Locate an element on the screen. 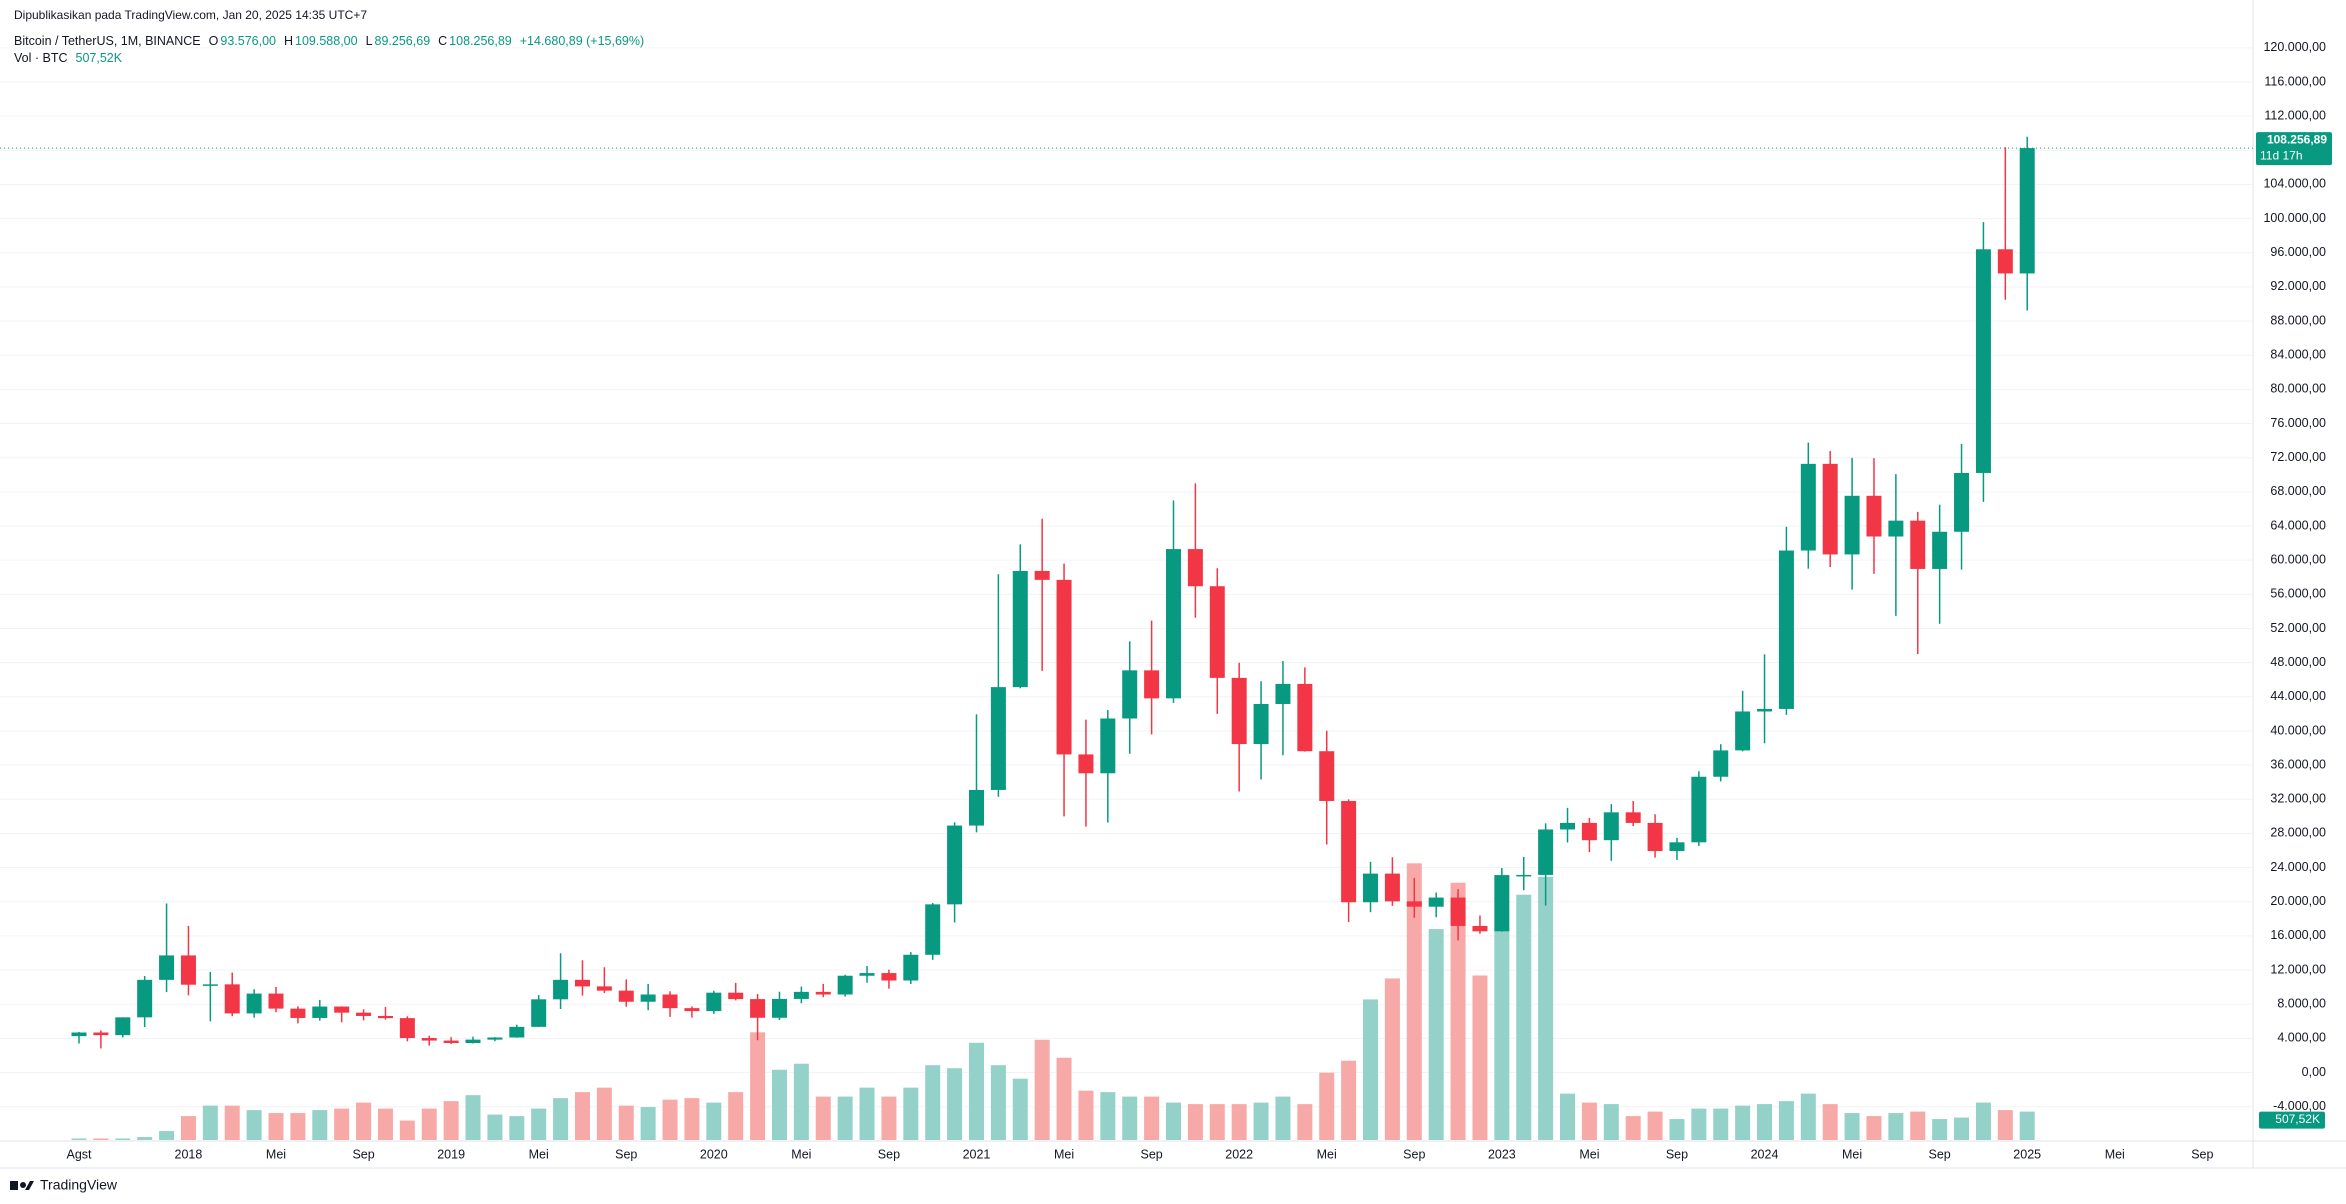 The width and height of the screenshot is (2346, 1204). countdown: 11d 17h is located at coordinates (2281, 155).